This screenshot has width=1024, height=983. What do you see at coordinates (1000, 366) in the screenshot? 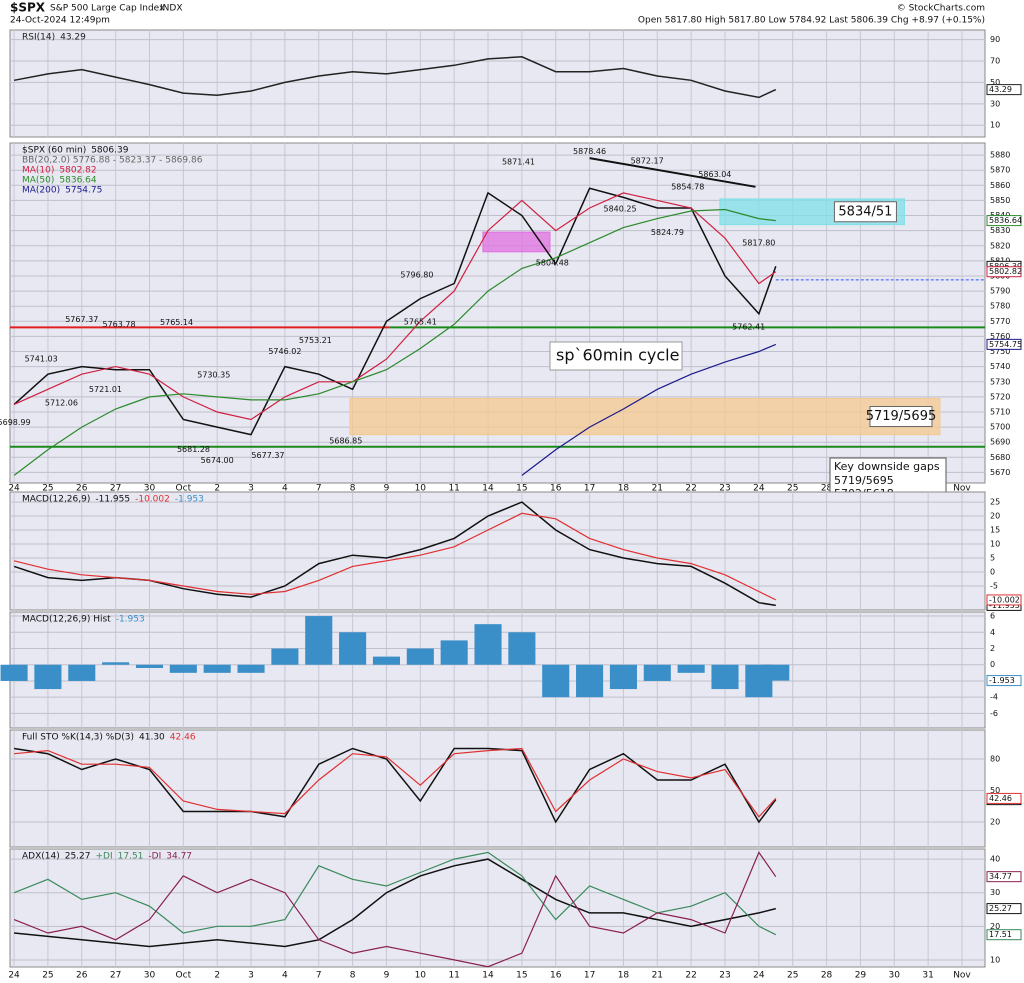
I see `y-tick-label: 5740` at bounding box center [1000, 366].